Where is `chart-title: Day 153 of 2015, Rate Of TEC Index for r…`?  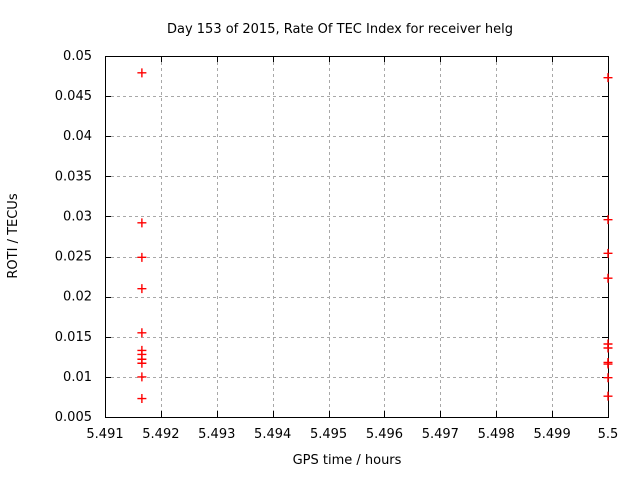 chart-title: Day 153 of 2015, Rate Of TEC Index for r… is located at coordinates (340, 29).